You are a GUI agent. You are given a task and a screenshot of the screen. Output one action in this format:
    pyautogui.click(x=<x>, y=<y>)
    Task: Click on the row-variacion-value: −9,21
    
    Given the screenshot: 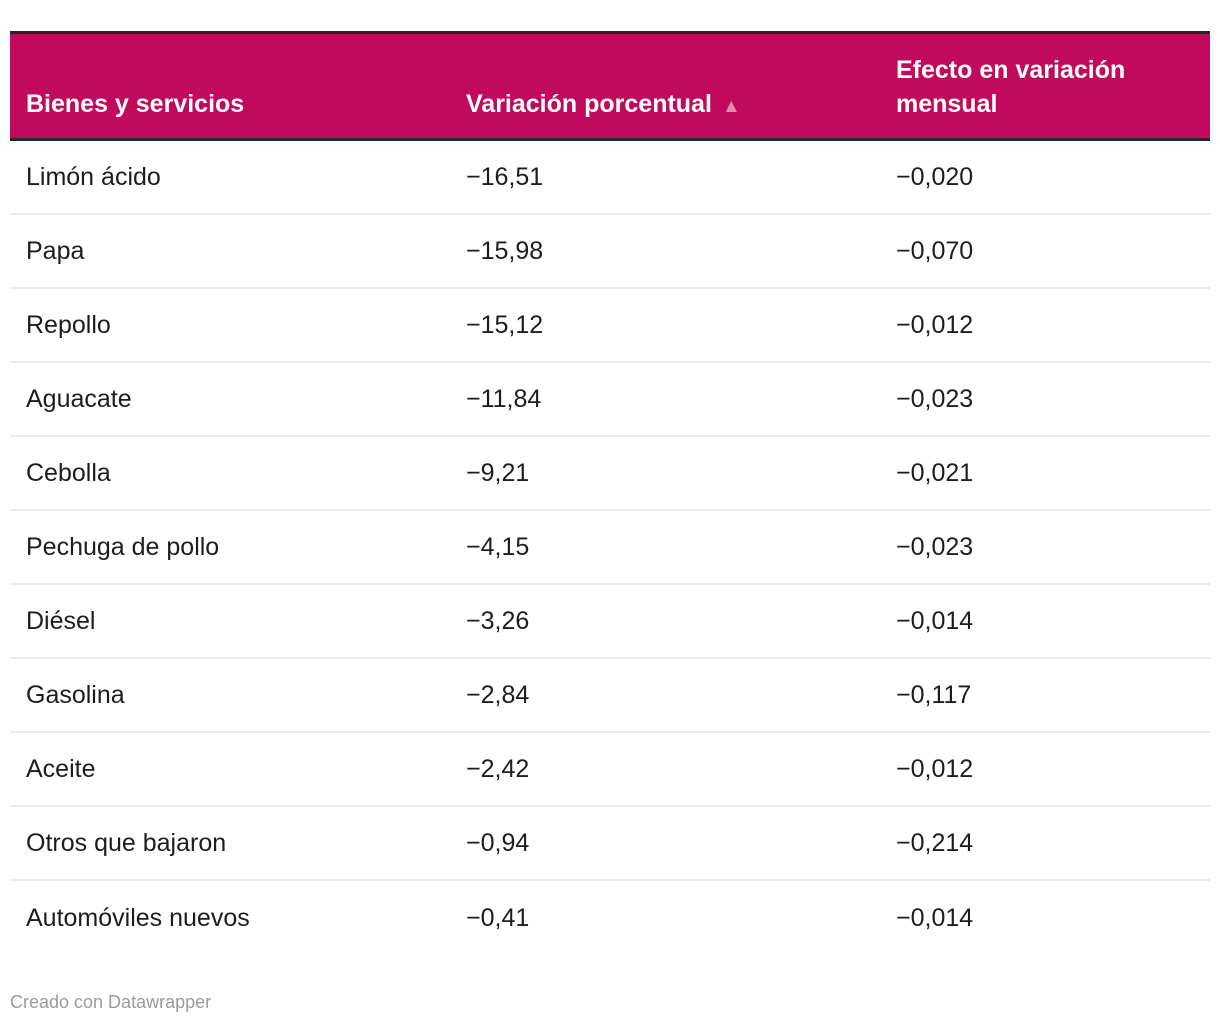 What is the action you would take?
    pyautogui.click(x=498, y=472)
    